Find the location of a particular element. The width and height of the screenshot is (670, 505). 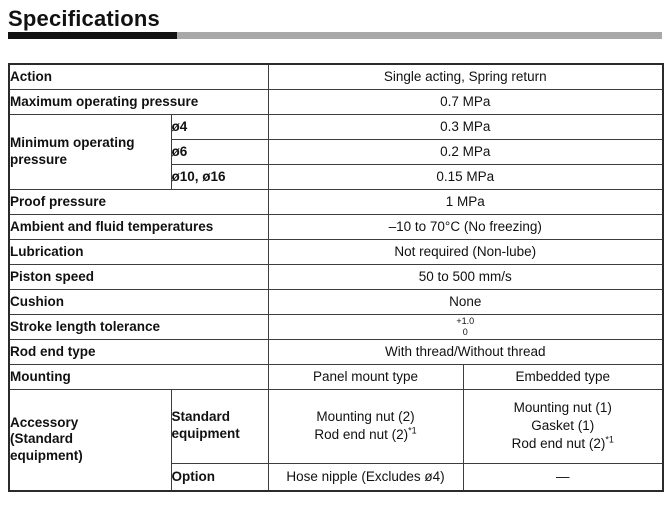

accessory-label: Accessory (Standard equipment) is located at coordinates (90, 440).